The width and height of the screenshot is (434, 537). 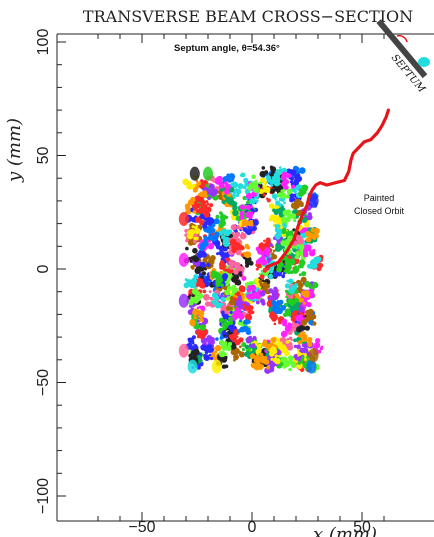 What do you see at coordinates (14, 150) in the screenshot?
I see `y-axis-label: y (mm)` at bounding box center [14, 150].